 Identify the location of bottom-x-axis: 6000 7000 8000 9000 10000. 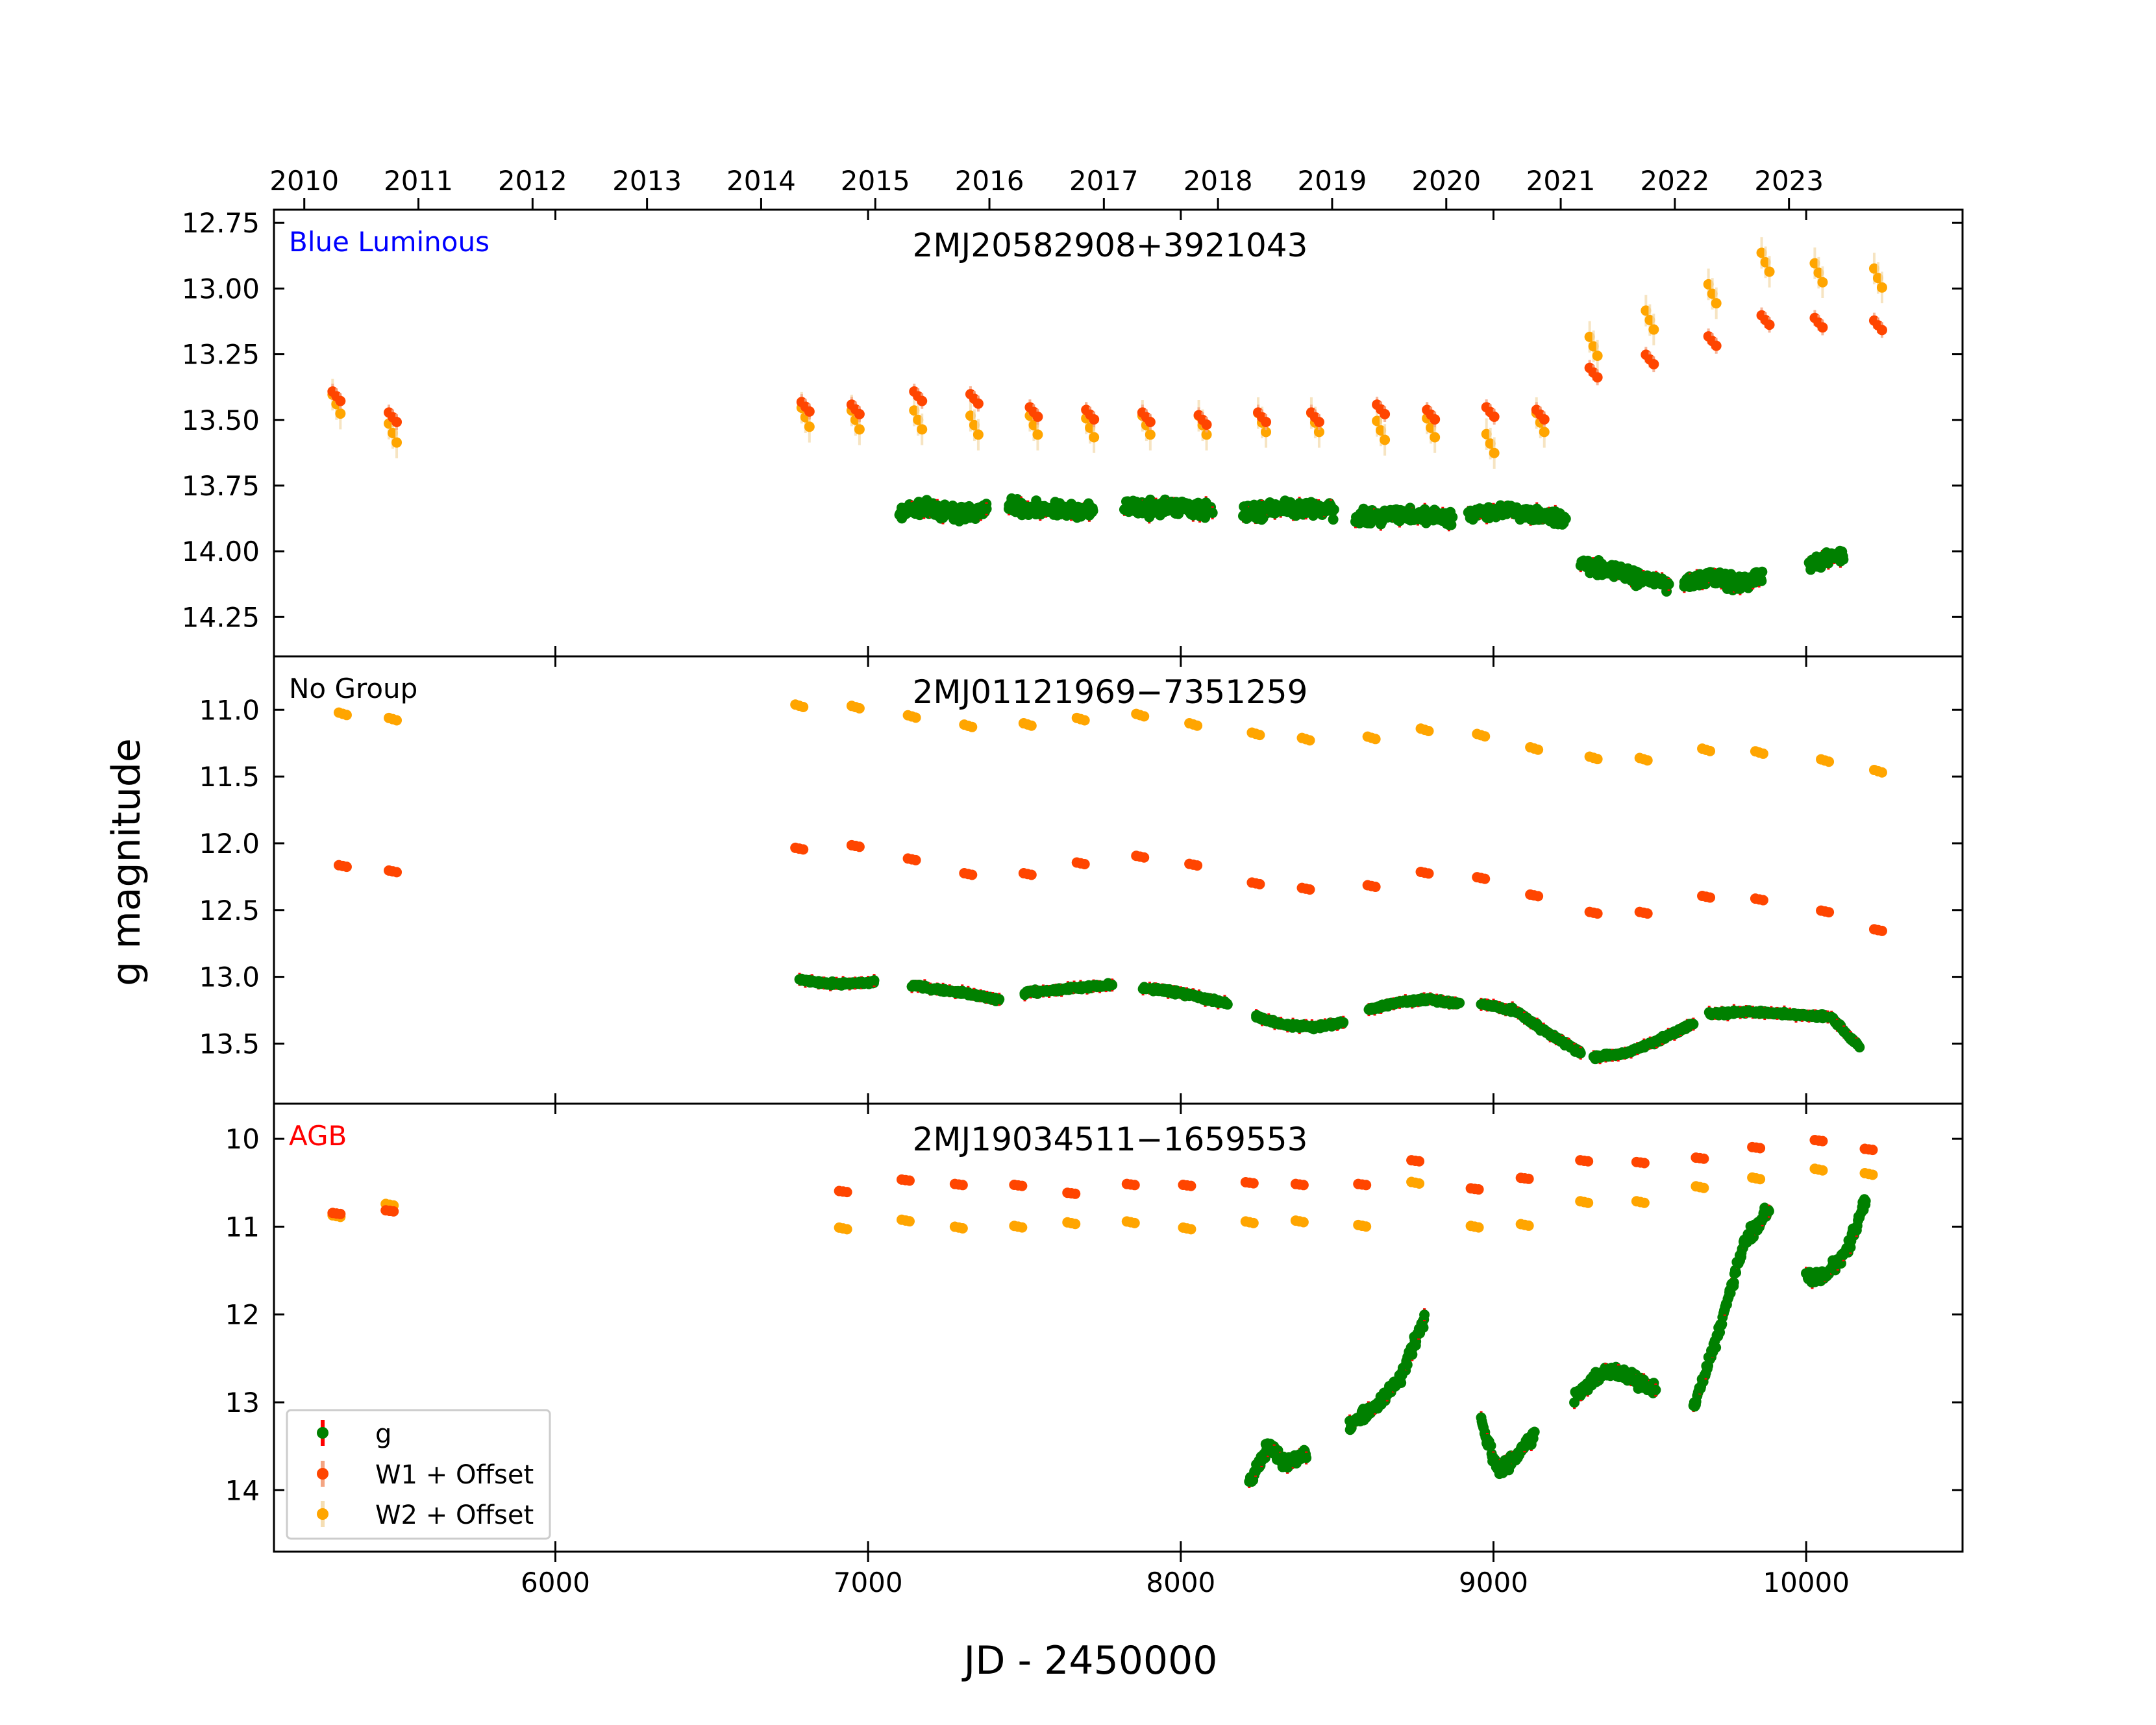
(1185, 1575).